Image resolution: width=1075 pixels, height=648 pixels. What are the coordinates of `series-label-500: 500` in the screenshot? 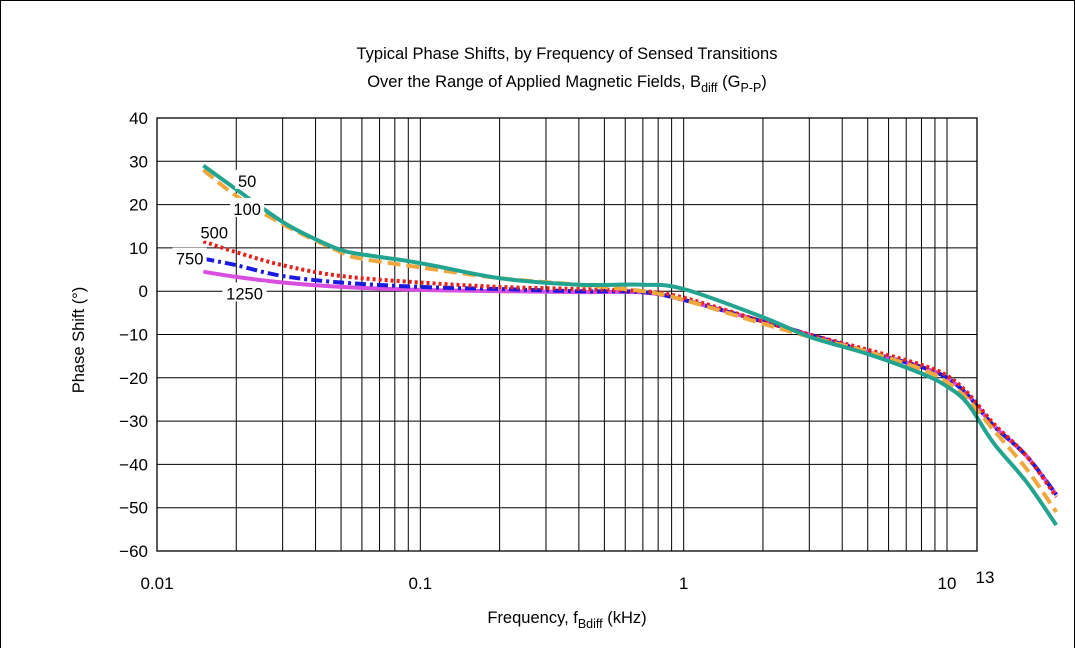 It's located at (215, 234).